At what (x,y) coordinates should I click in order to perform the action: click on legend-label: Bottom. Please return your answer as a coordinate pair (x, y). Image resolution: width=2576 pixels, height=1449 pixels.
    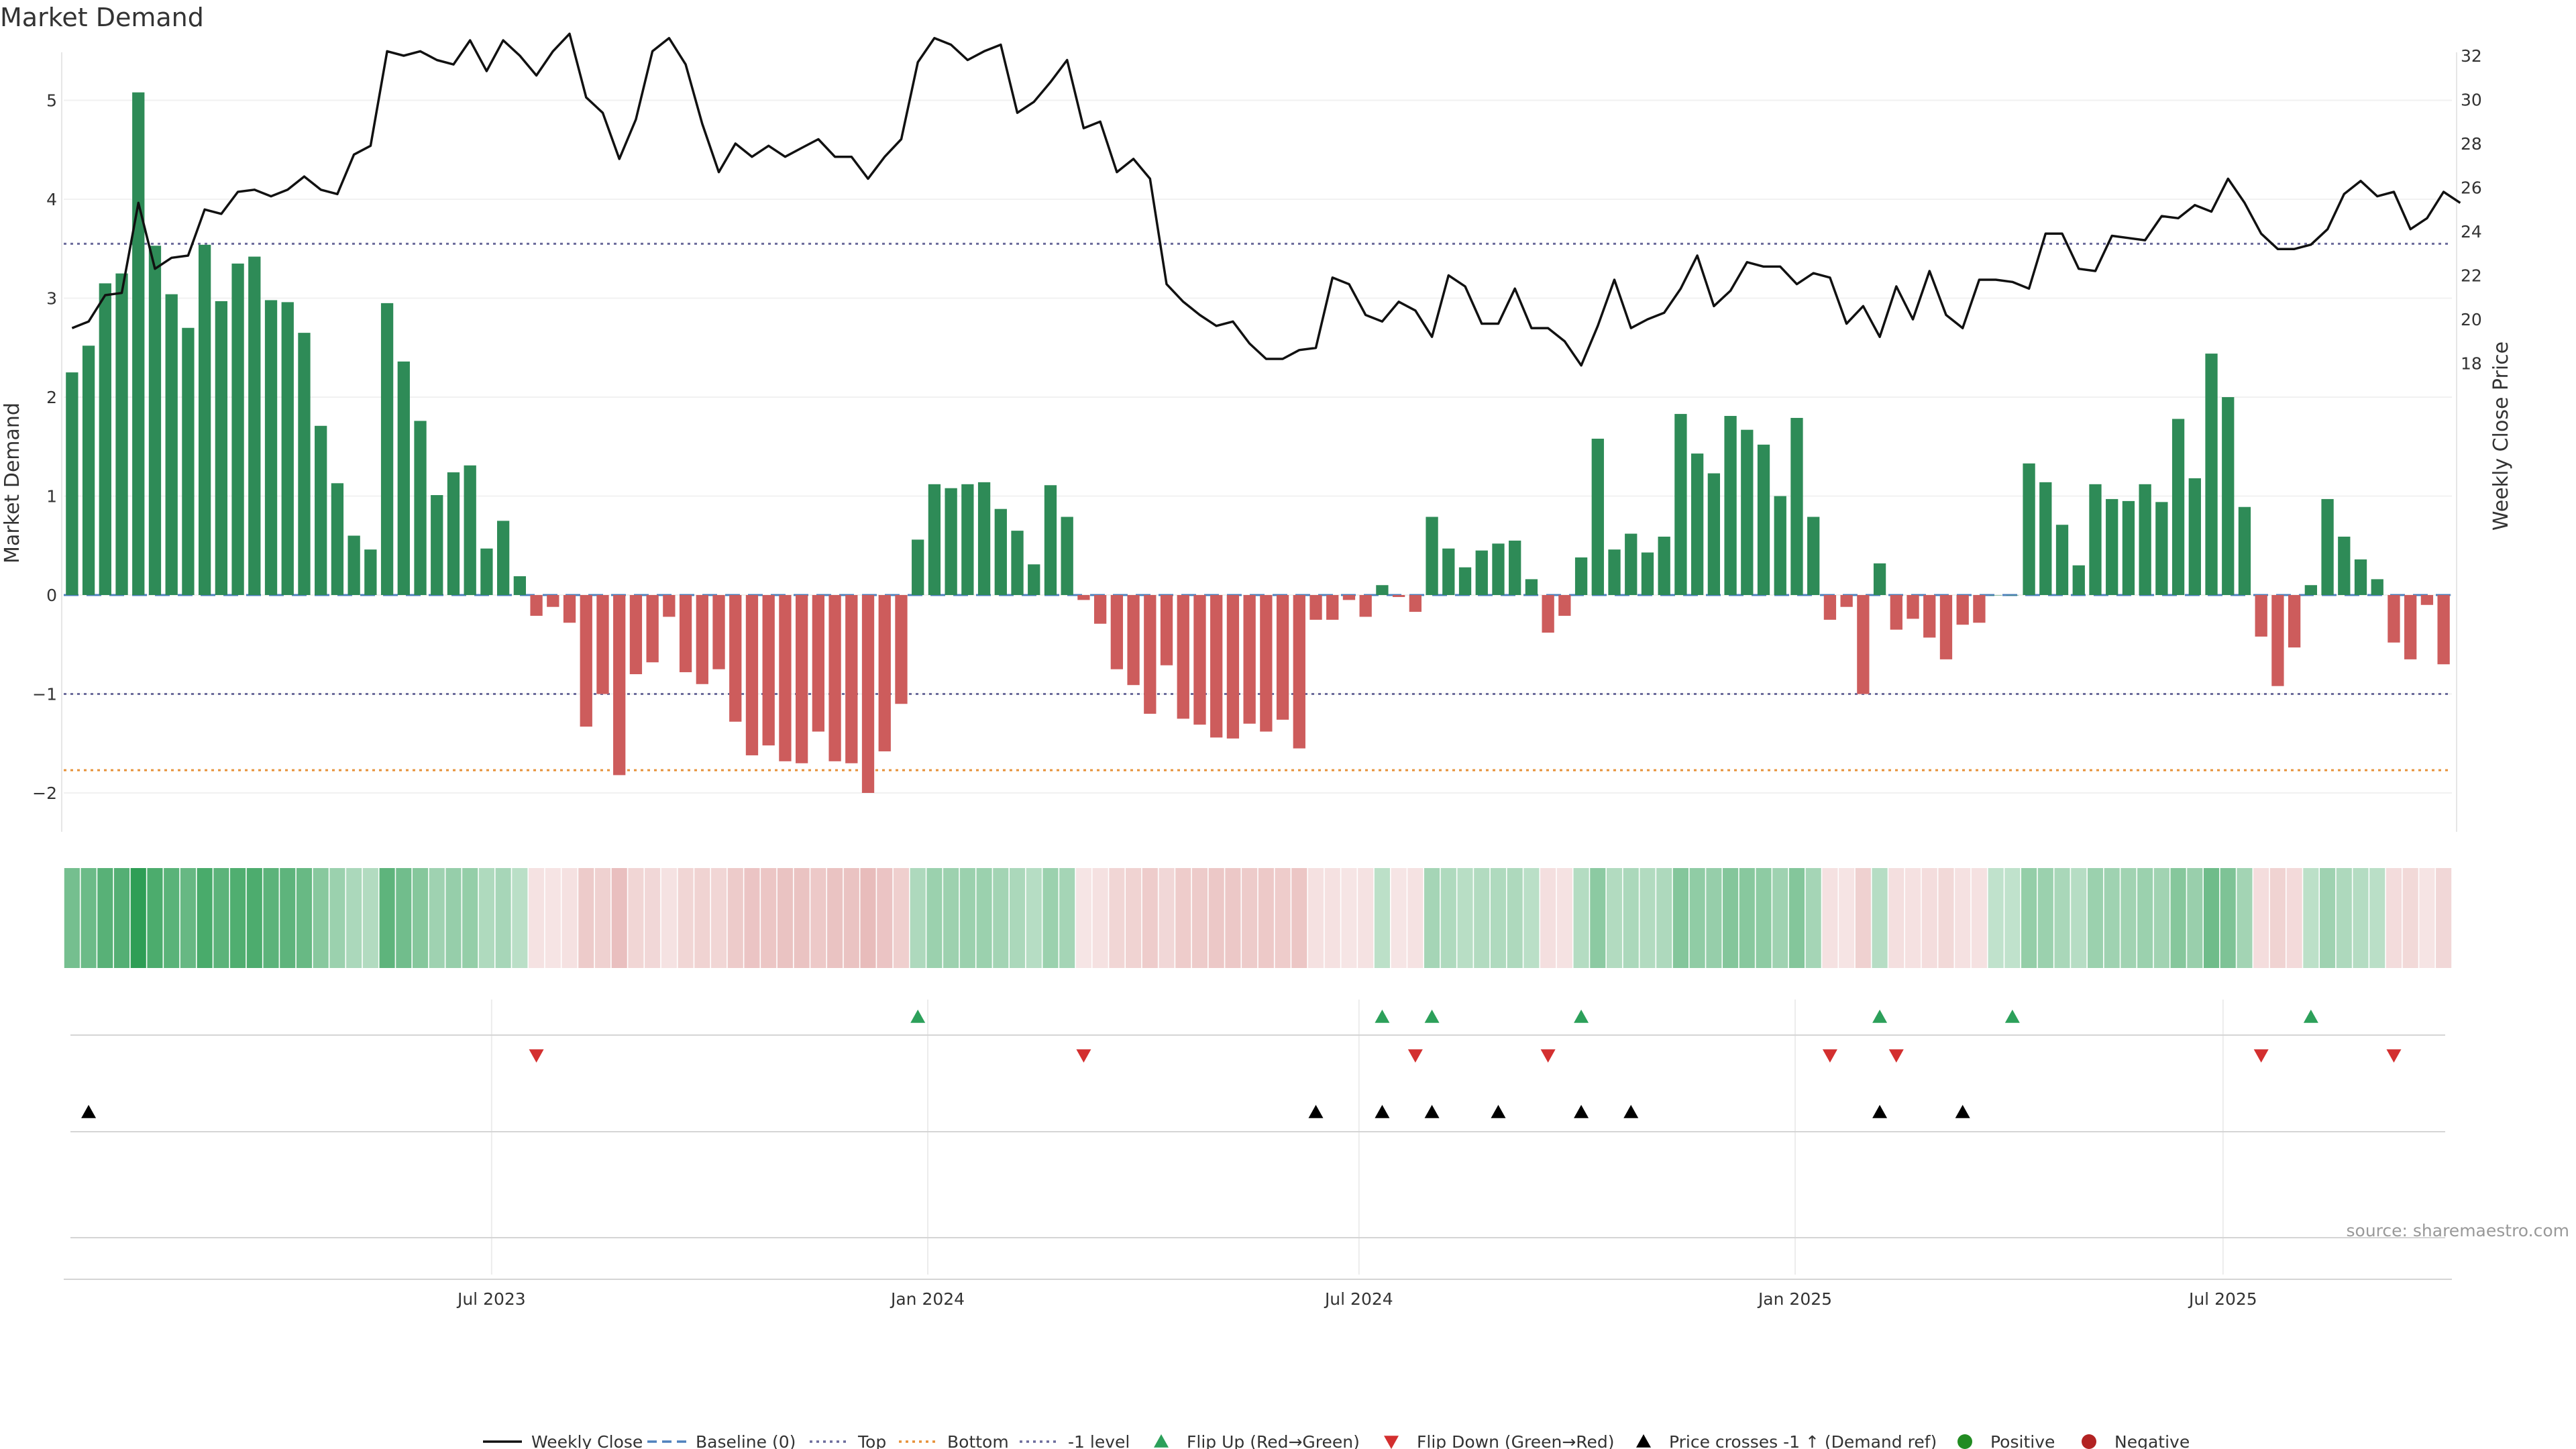
    Looking at the image, I should click on (978, 1440).